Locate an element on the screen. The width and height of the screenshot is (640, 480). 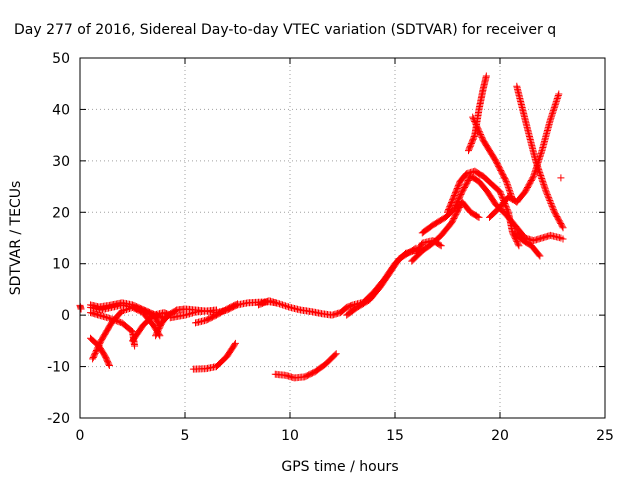
y-tick-label: 50 is located at coordinates (61, 59).